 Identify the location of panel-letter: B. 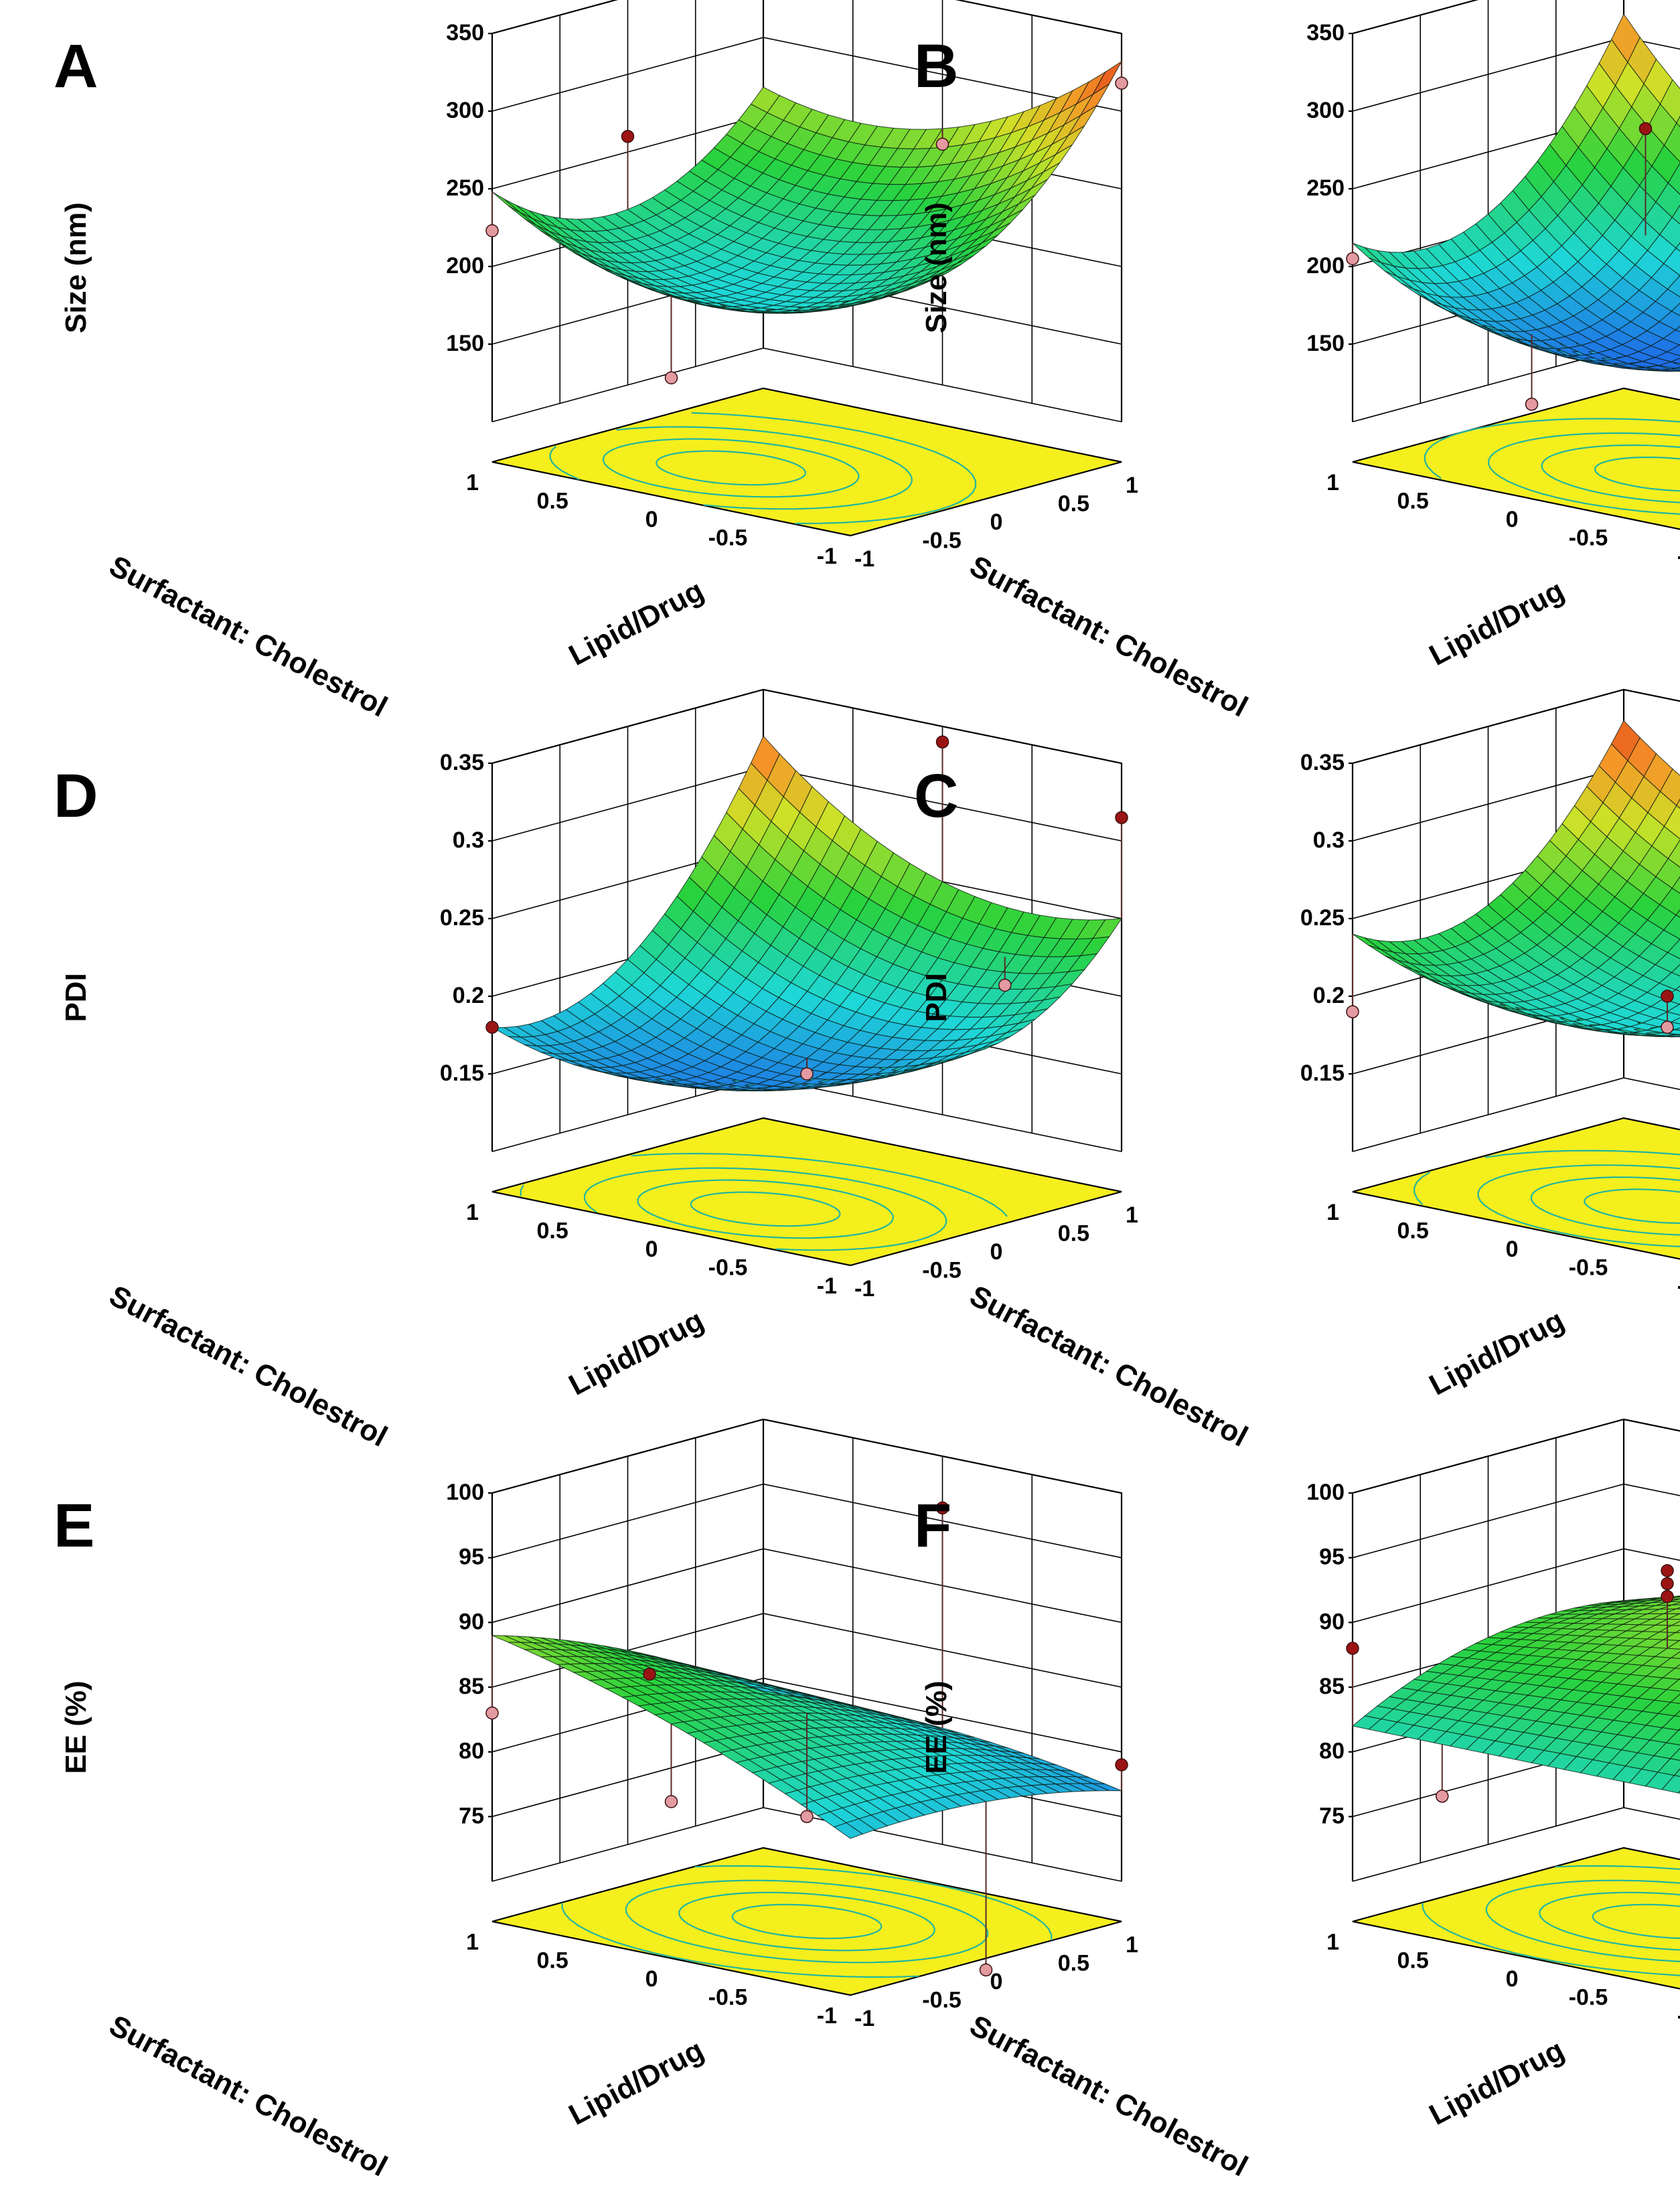
(936, 66).